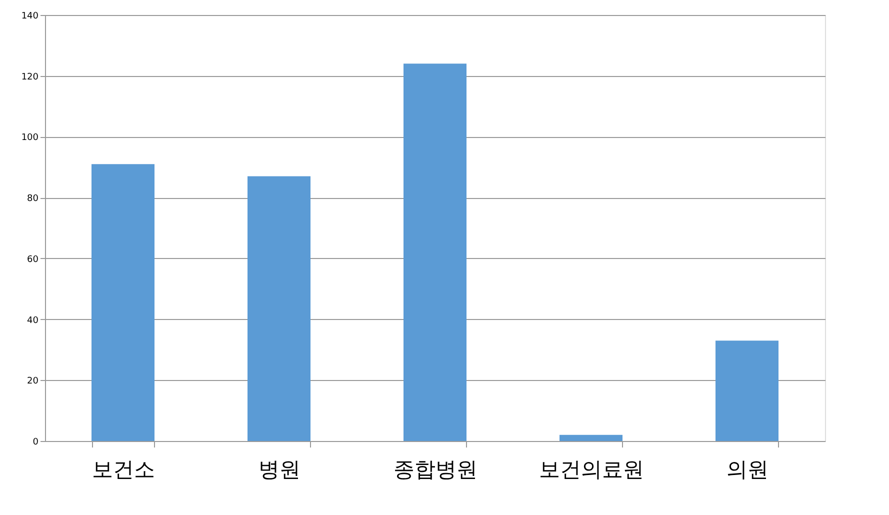 The image size is (889, 515). What do you see at coordinates (30, 77) in the screenshot?
I see `y-tick-label: 120` at bounding box center [30, 77].